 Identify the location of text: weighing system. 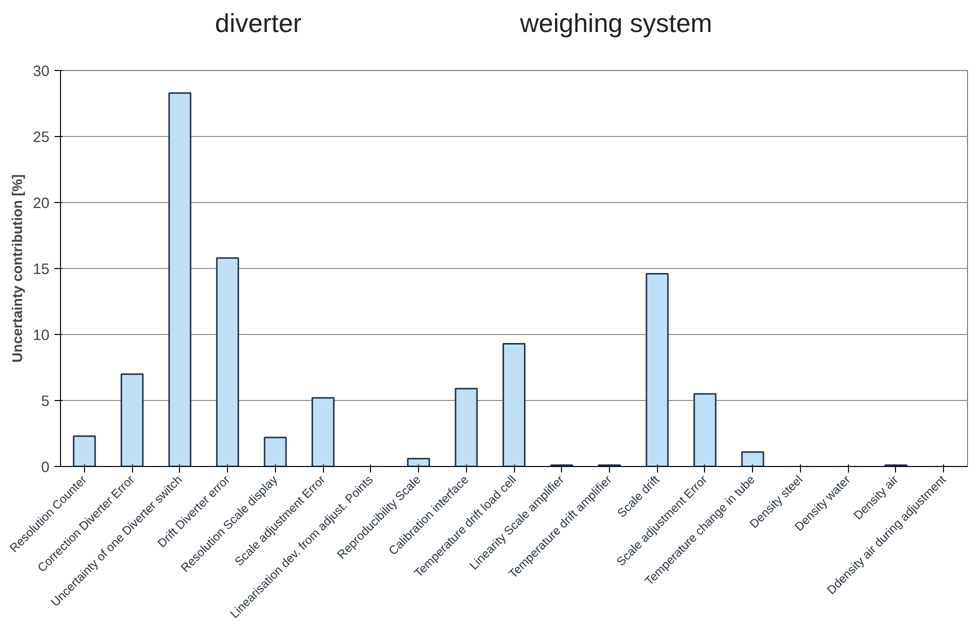
(616, 23).